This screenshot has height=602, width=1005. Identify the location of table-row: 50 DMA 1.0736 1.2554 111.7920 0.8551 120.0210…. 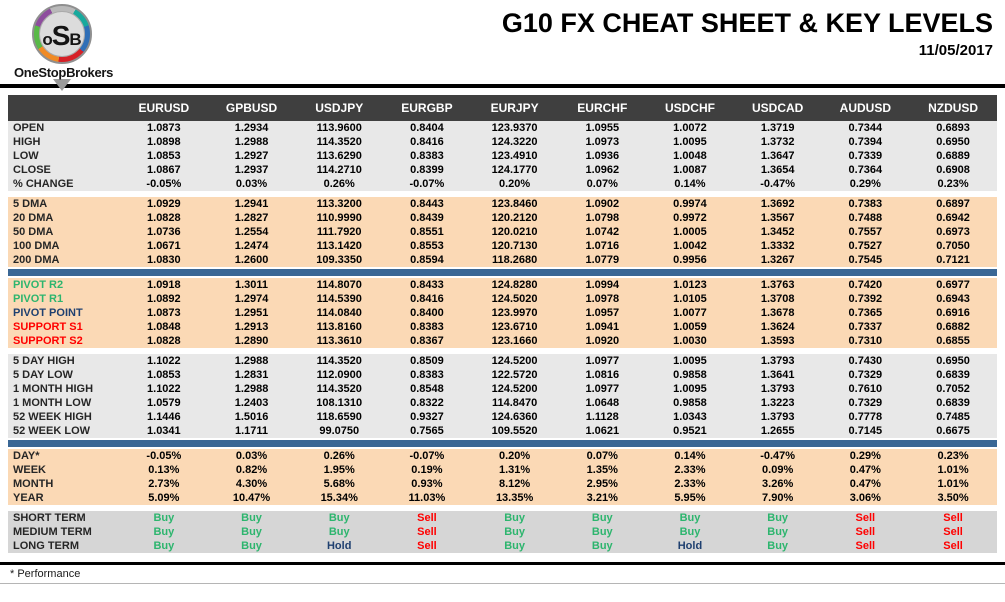
(502, 232).